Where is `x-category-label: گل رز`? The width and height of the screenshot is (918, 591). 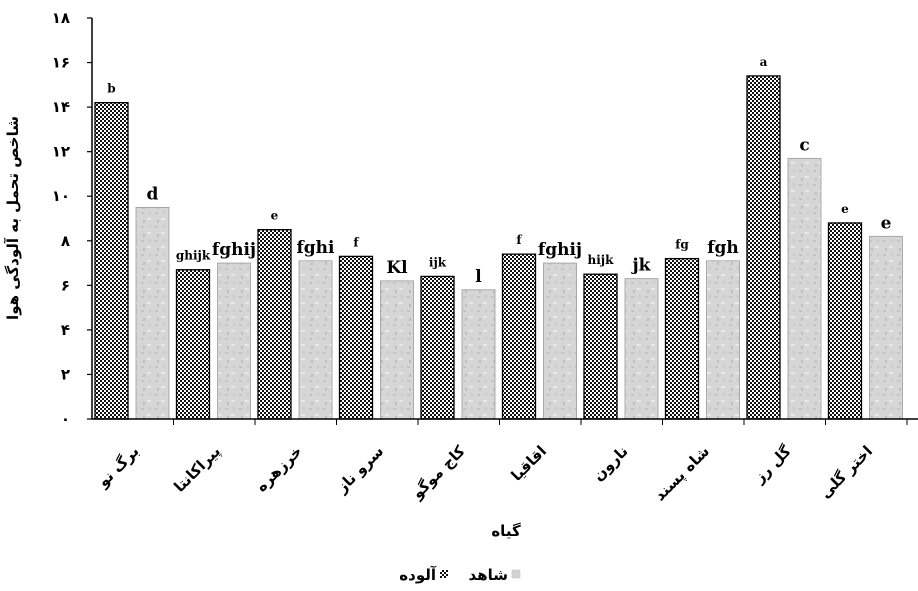 x-category-label: گل رز is located at coordinates (772, 464).